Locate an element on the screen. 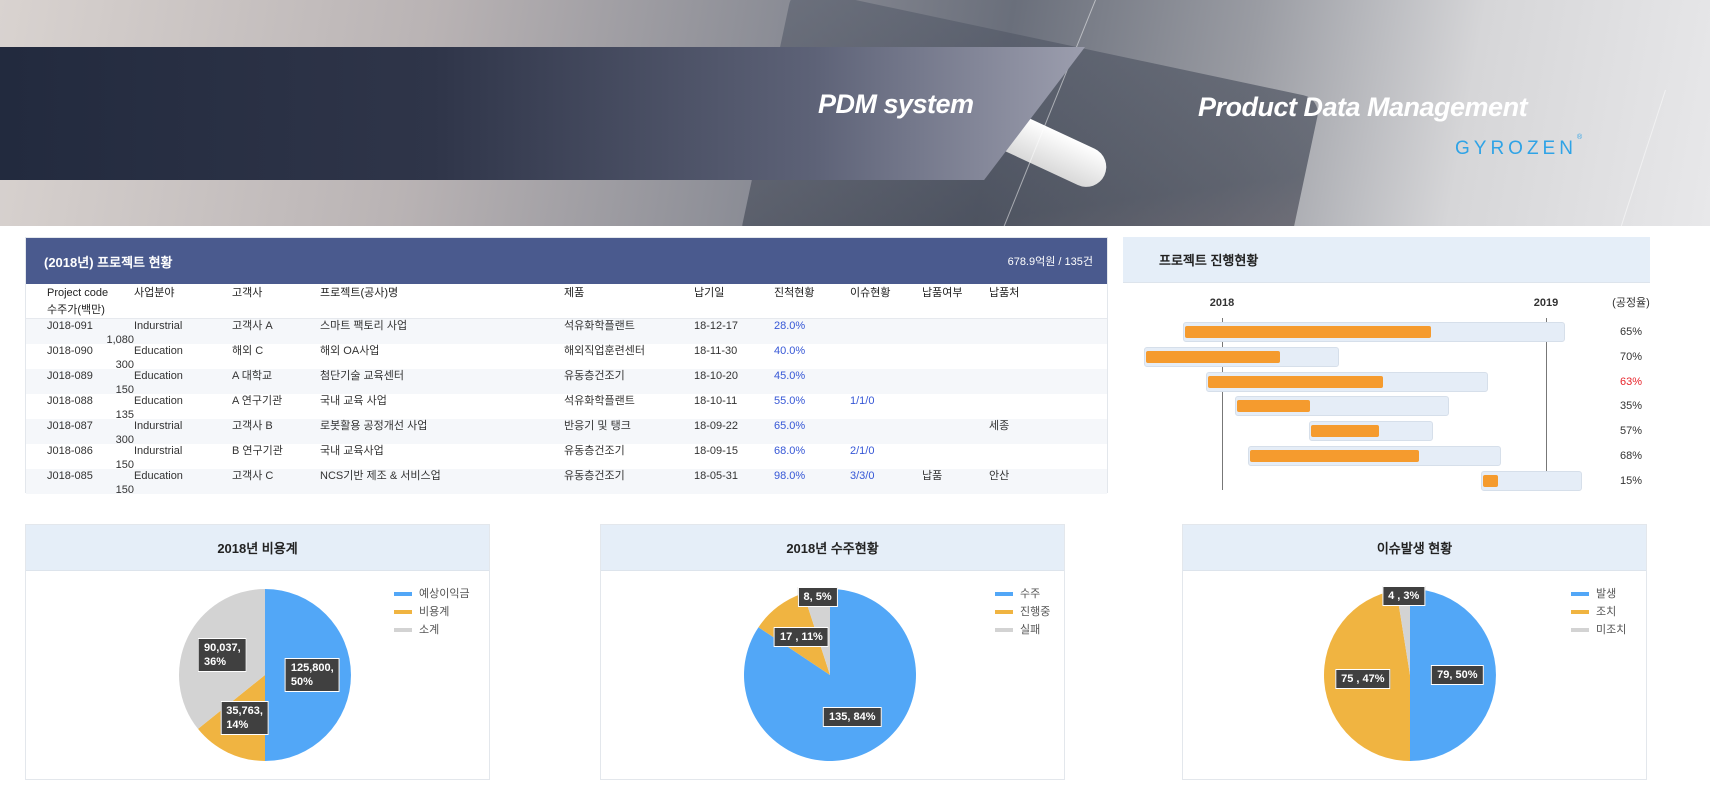 This screenshot has height=799, width=1710. table-cell: J018-091 is located at coordinates (70, 326).